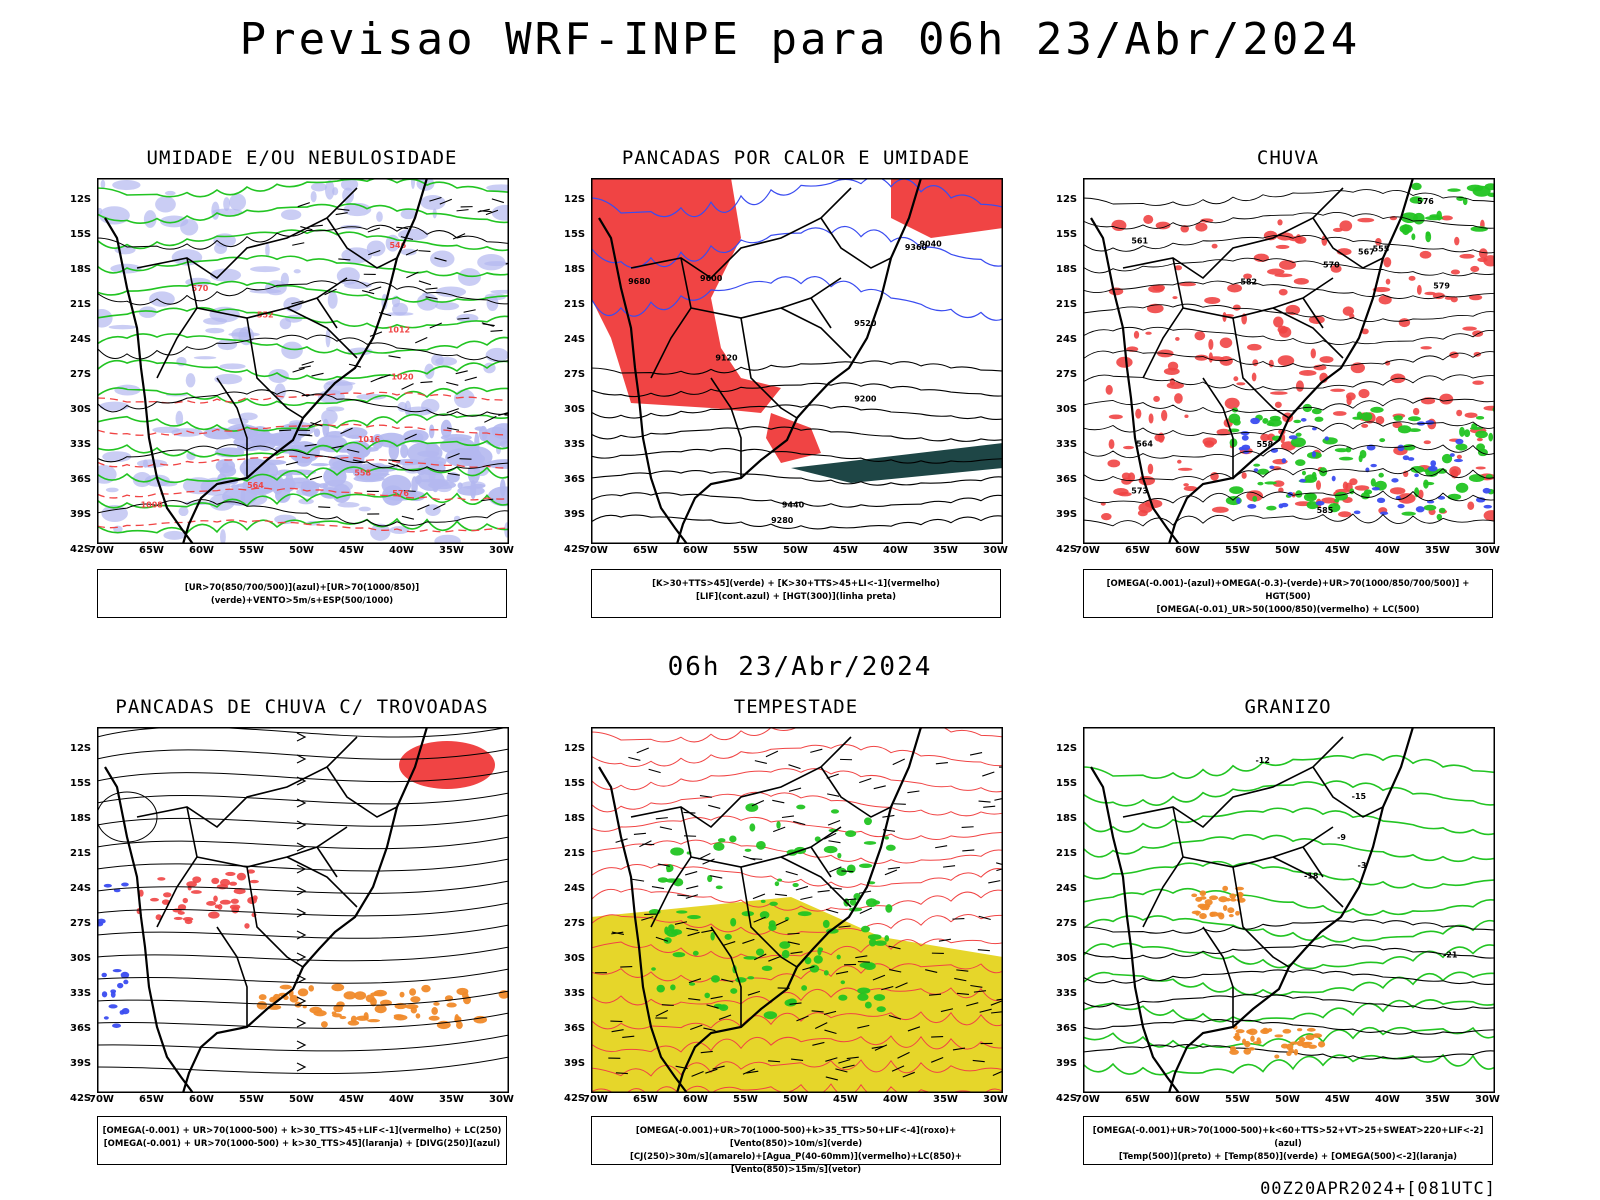 The width and height of the screenshot is (1600, 1200). I want to click on map-granizo: -3-9-12-15-18-21, so click(1289, 910).